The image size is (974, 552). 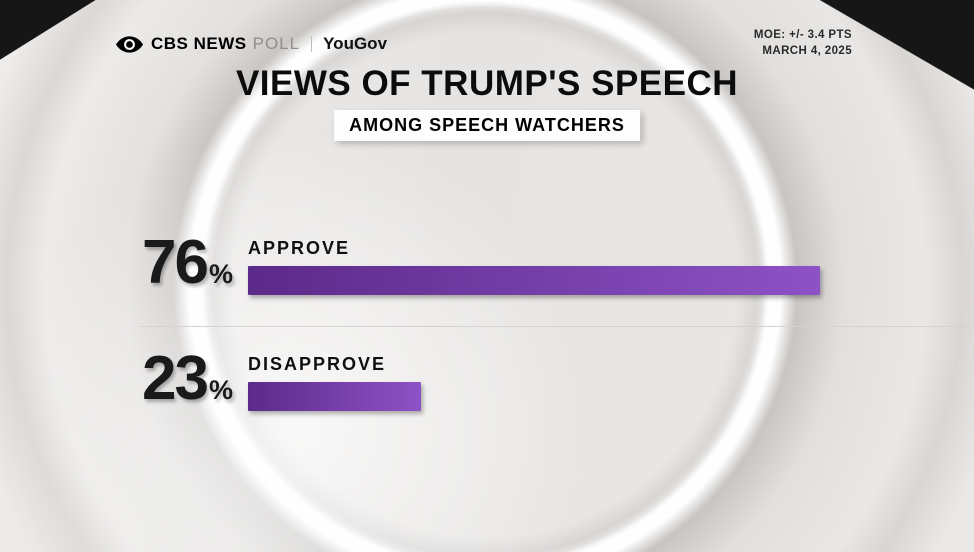 What do you see at coordinates (312, 44) in the screenshot?
I see `brand-separator` at bounding box center [312, 44].